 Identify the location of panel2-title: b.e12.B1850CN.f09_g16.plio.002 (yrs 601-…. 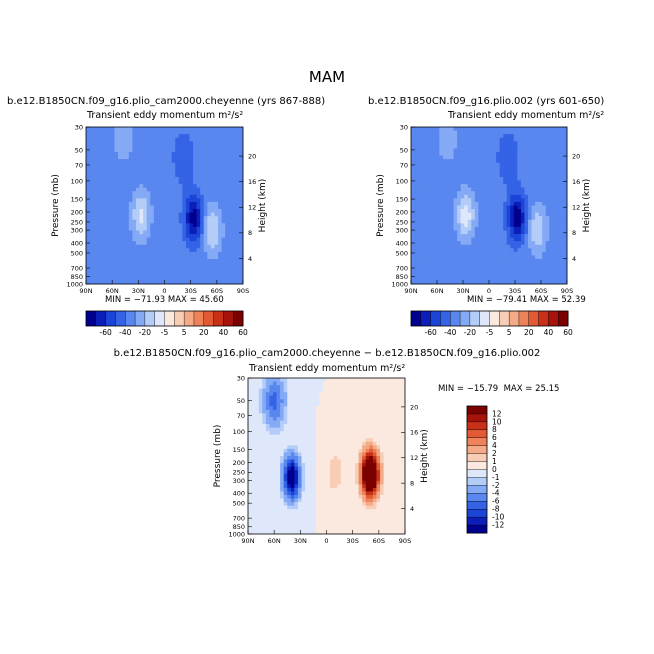
(486, 101).